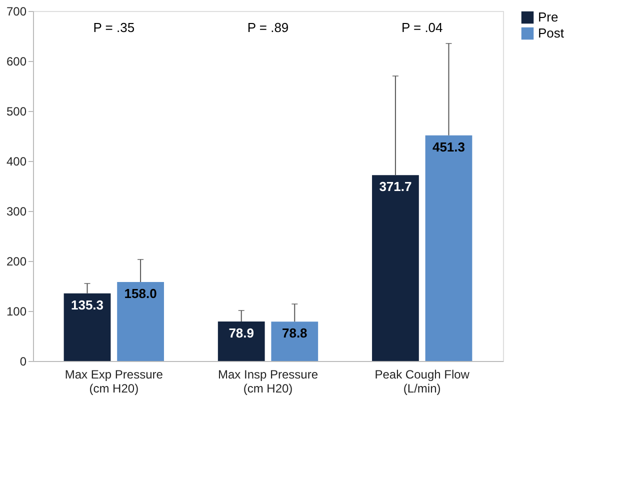 The image size is (632, 484). What do you see at coordinates (16, 111) in the screenshot?
I see `y-tick-label: 500` at bounding box center [16, 111].